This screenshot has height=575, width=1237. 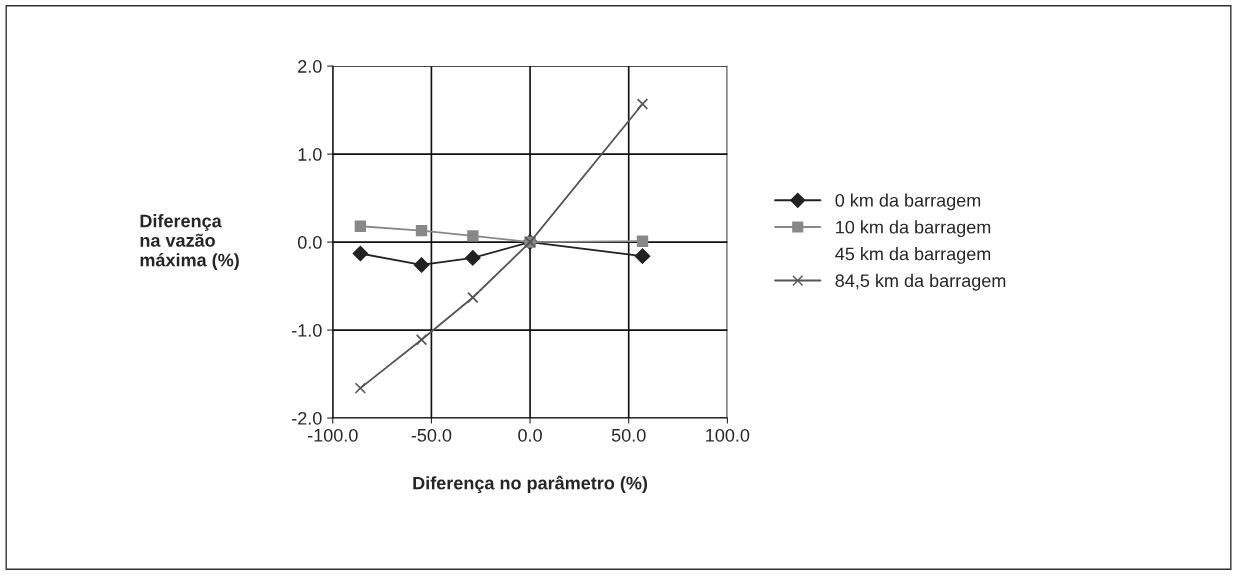 What do you see at coordinates (530, 435) in the screenshot?
I see `x-tick-label: 0.0` at bounding box center [530, 435].